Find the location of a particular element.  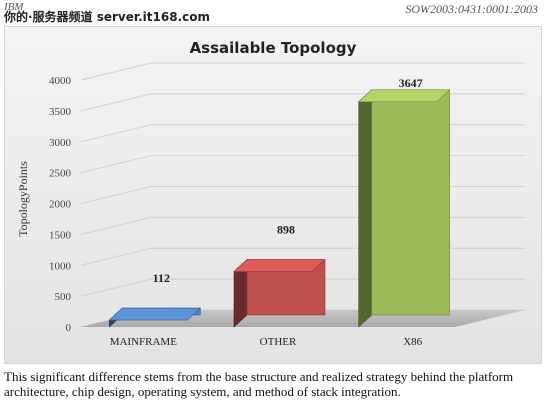

category-label: OTHER is located at coordinates (278, 342).